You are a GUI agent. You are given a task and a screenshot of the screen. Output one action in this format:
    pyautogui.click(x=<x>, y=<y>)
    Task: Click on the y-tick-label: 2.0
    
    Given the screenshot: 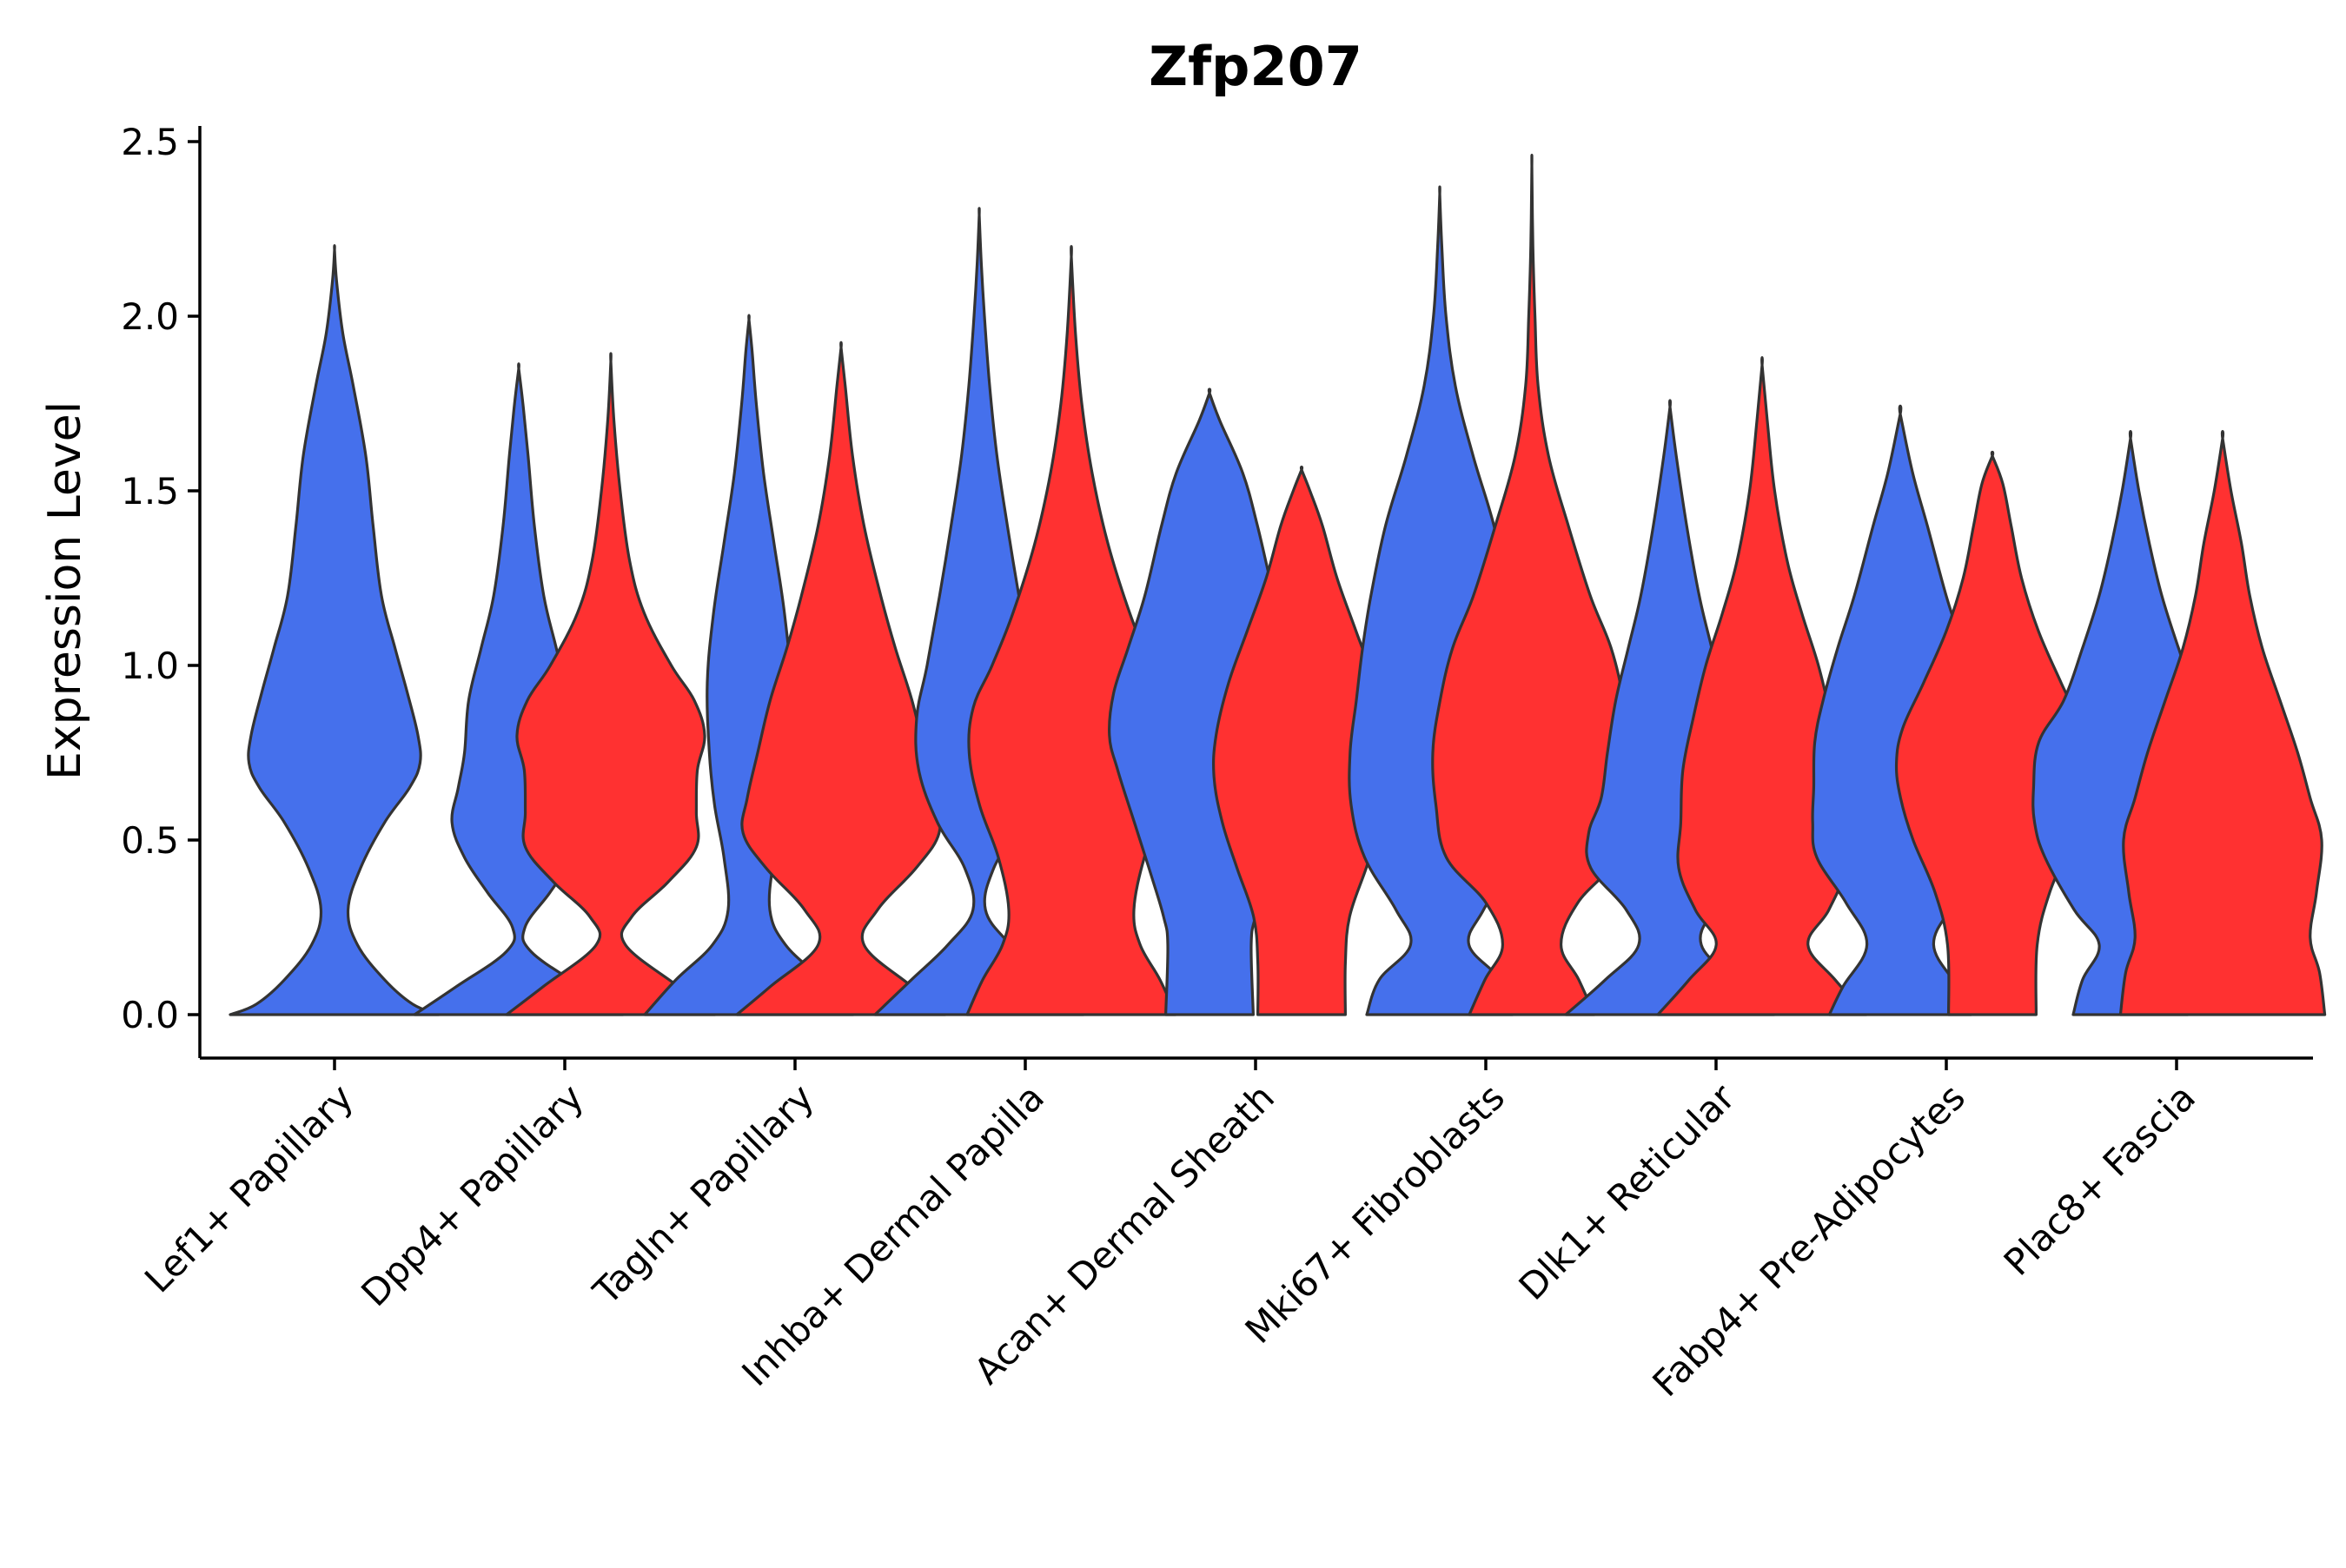 What is the action you would take?
    pyautogui.click(x=150, y=316)
    